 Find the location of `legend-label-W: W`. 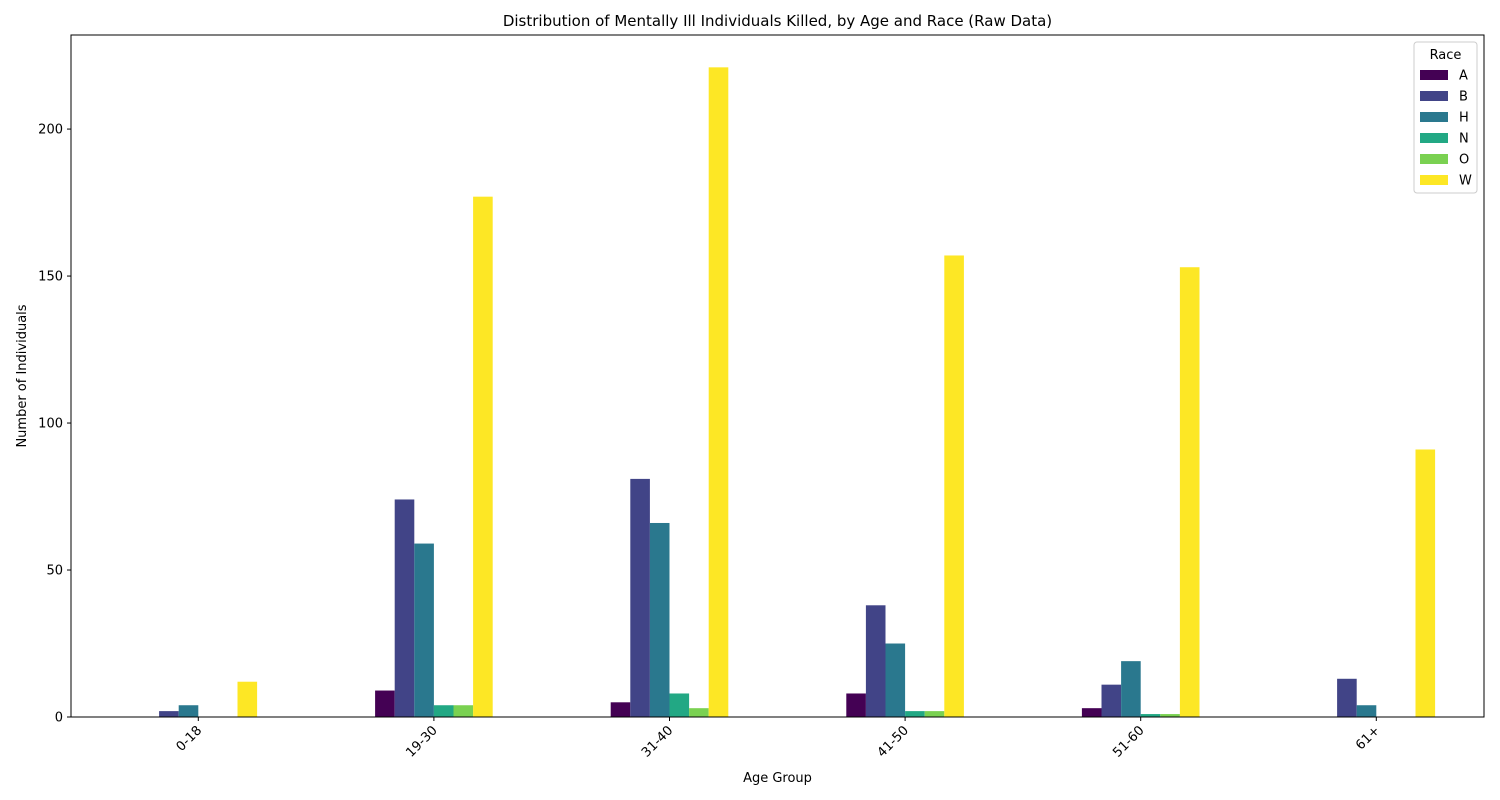

legend-label-W: W is located at coordinates (1465, 181).